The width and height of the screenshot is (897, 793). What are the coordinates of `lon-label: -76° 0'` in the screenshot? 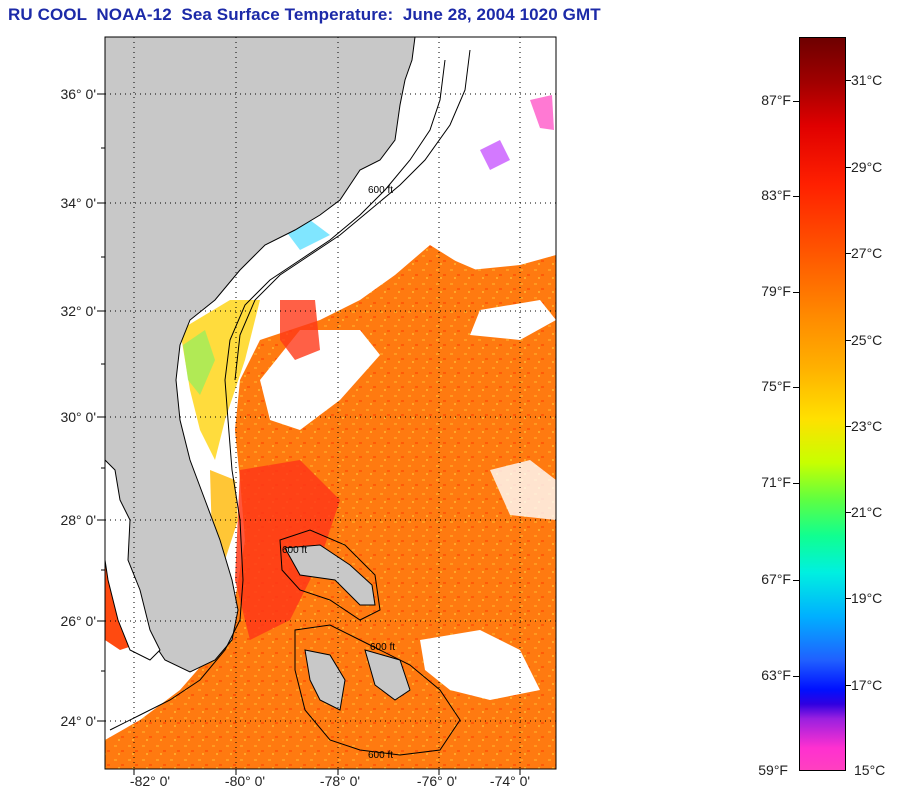 It's located at (437, 781).